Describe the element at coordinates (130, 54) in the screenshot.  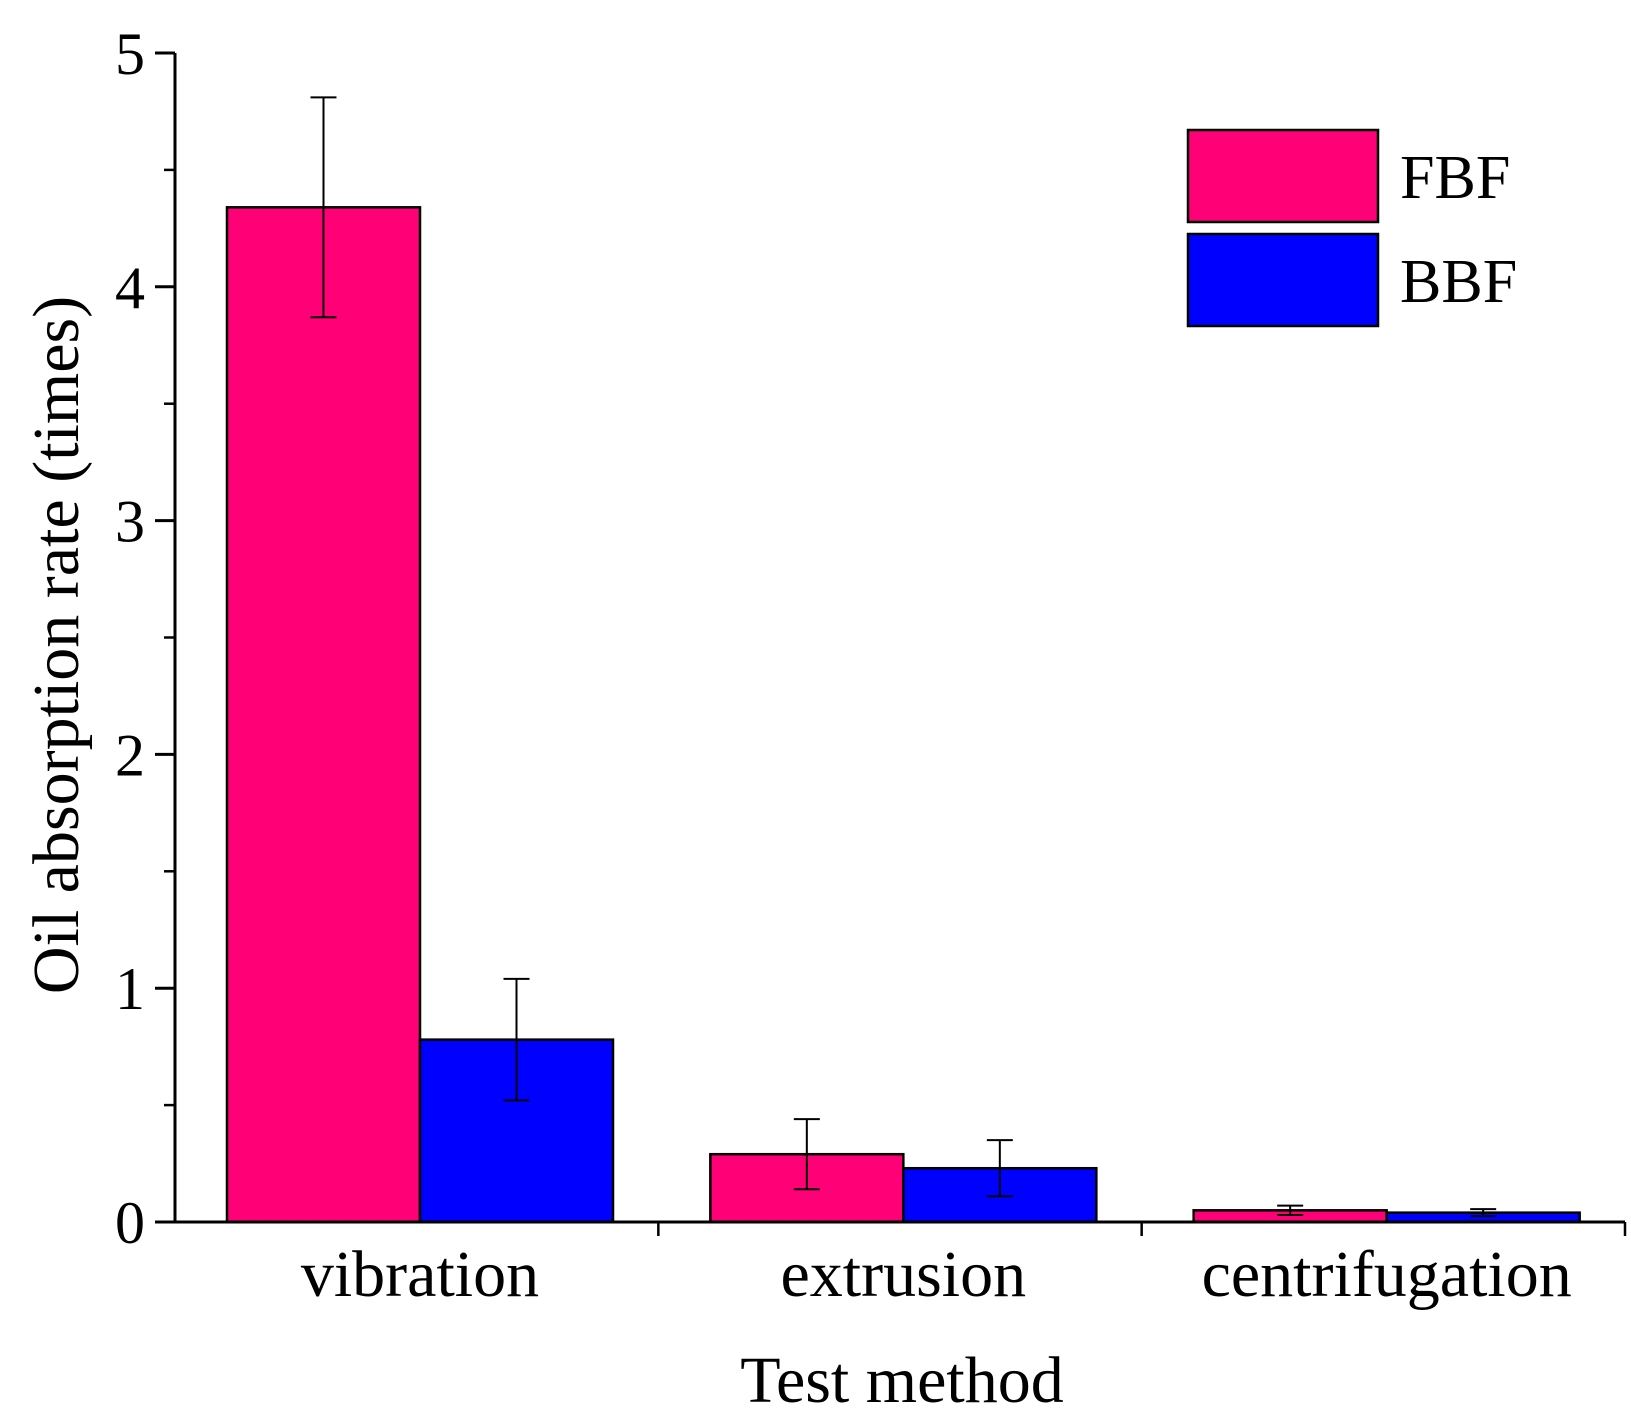
I see `y-tick-label: 5` at that location.